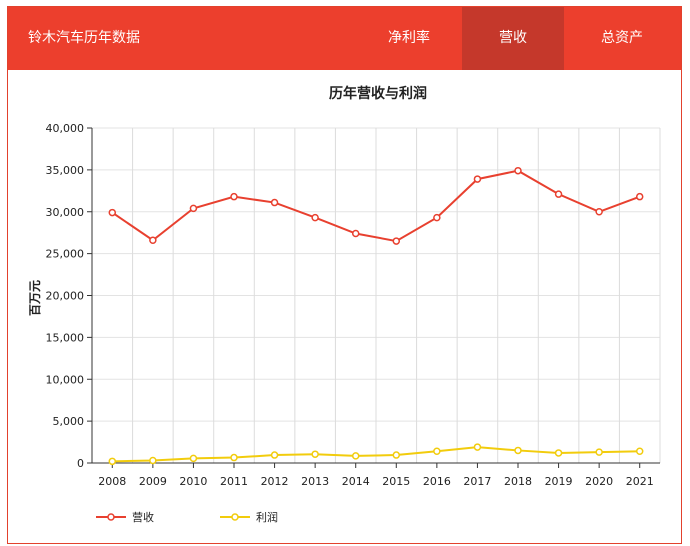  Describe the element at coordinates (396, 481) in the screenshot. I see `x-tick-label: 2015` at that location.